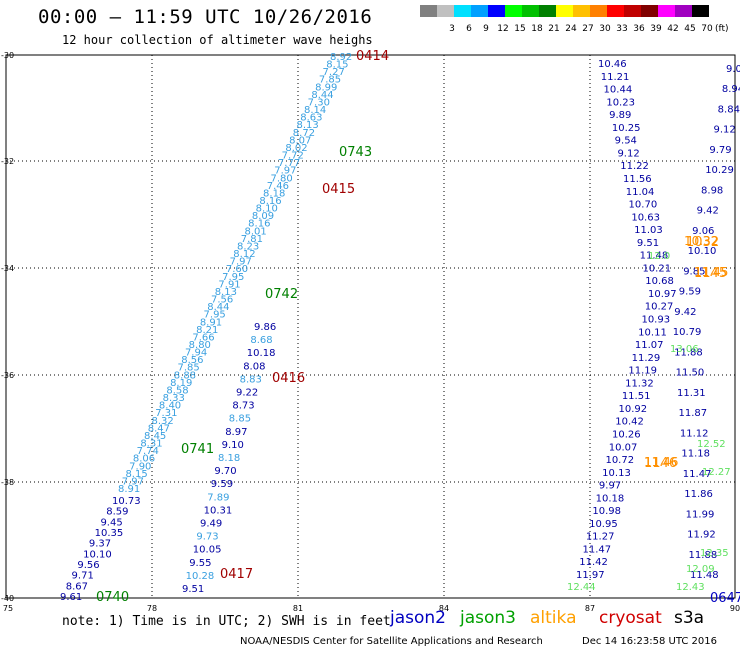 Image resolution: width=740 pixels, height=650 pixels. I want to click on swh-value: 10.25, so click(626, 128).